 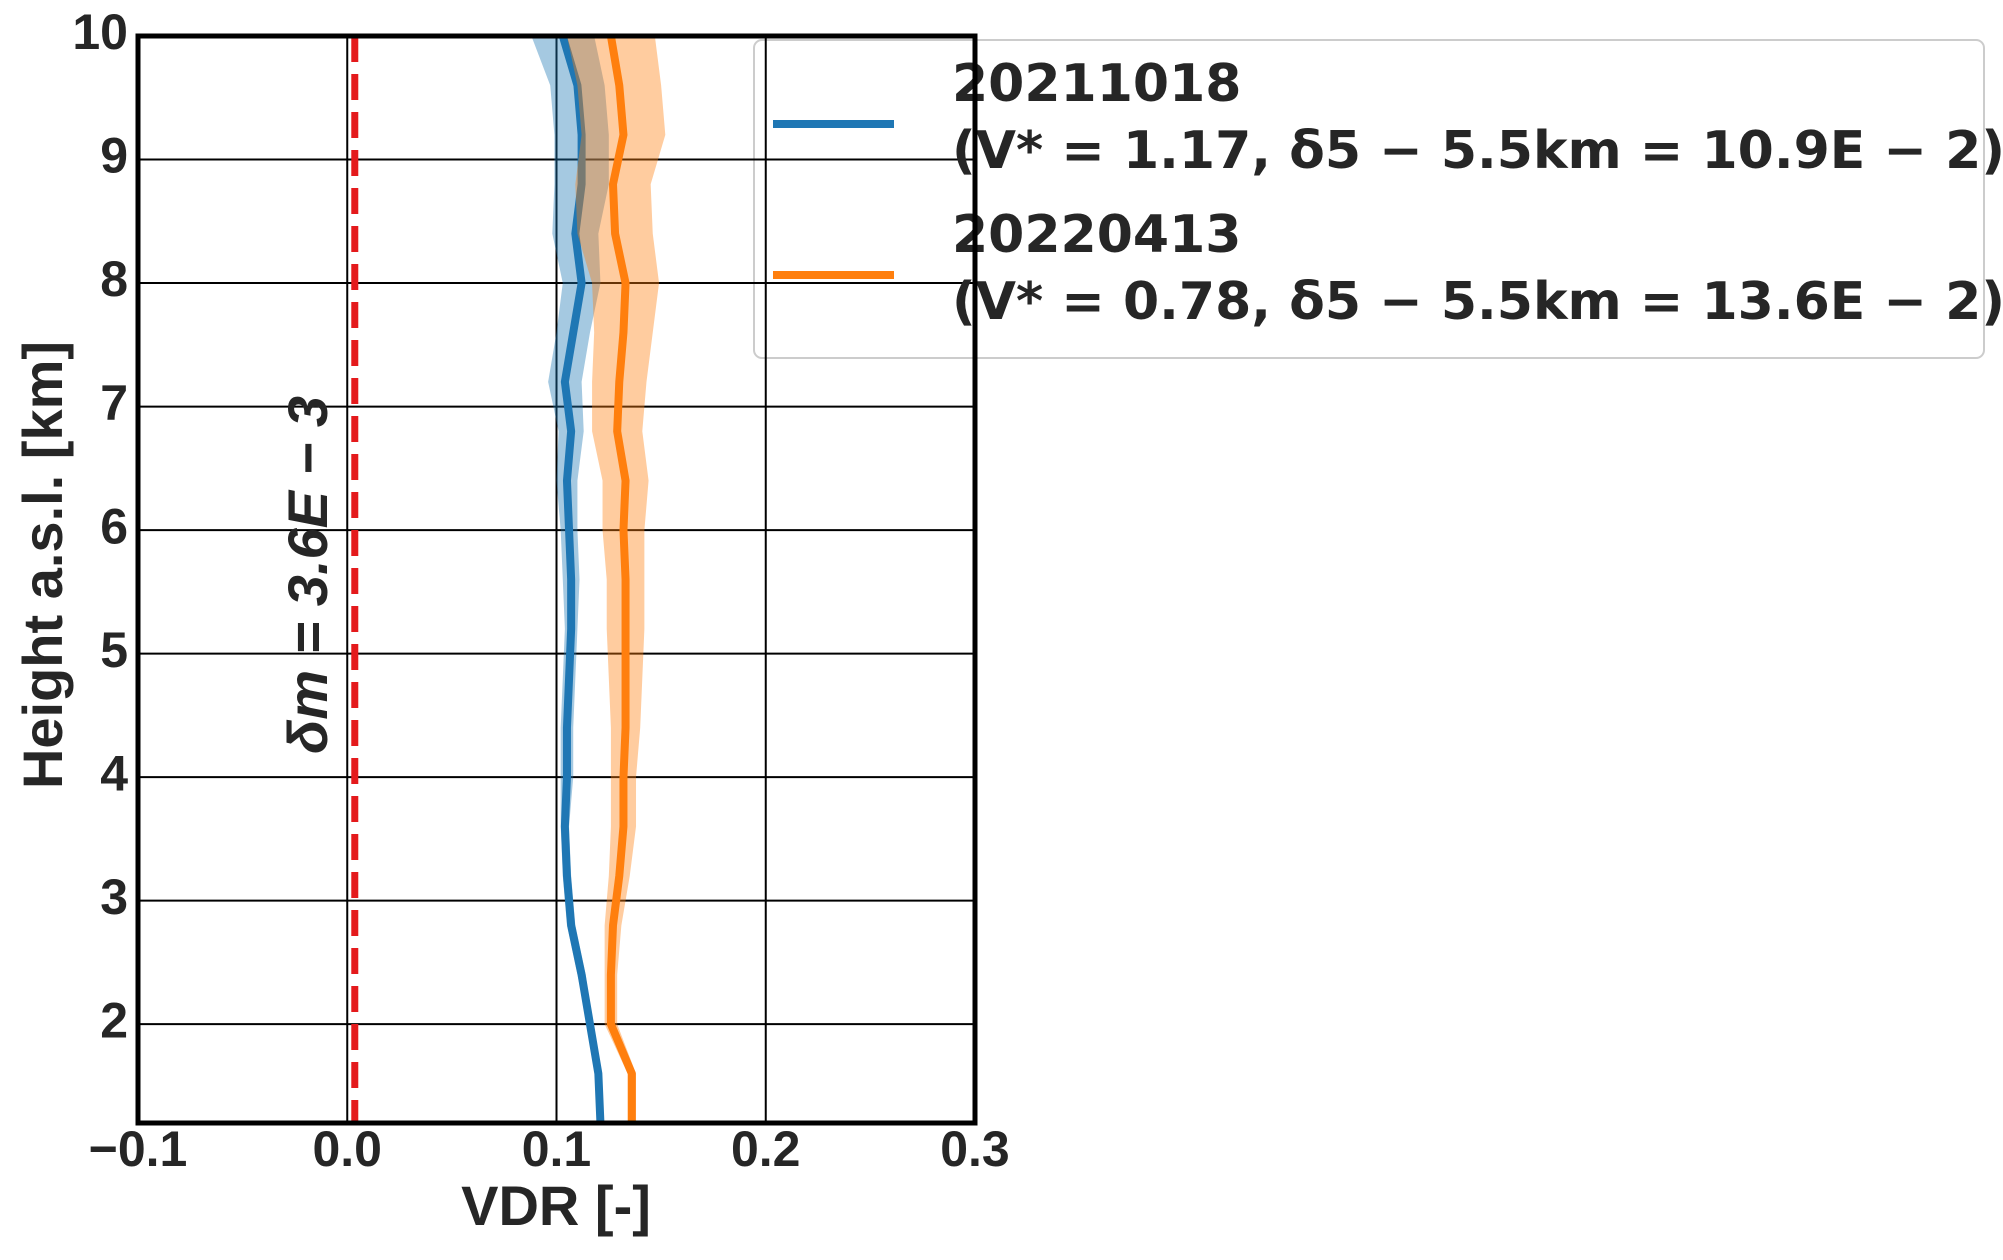 I want to click on y-tick-label: 4, so click(x=114, y=773).